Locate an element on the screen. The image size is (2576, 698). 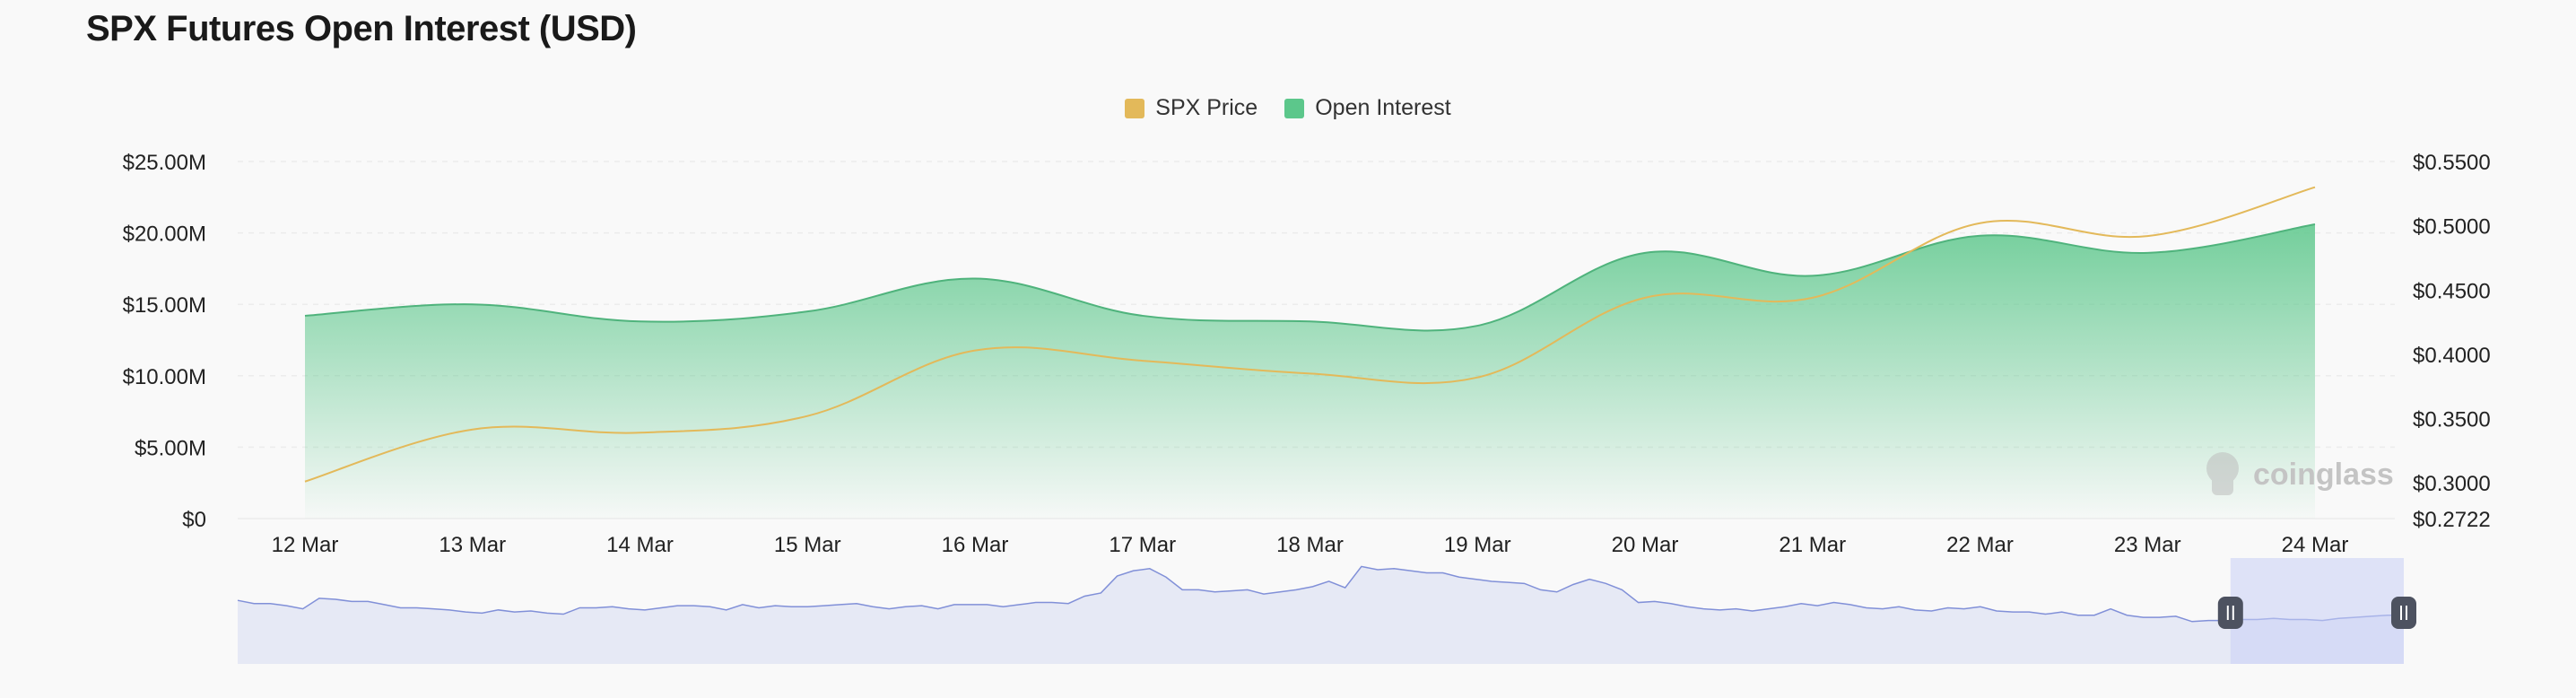
y-right-tick-label: $0.5000 is located at coordinates (2452, 227).